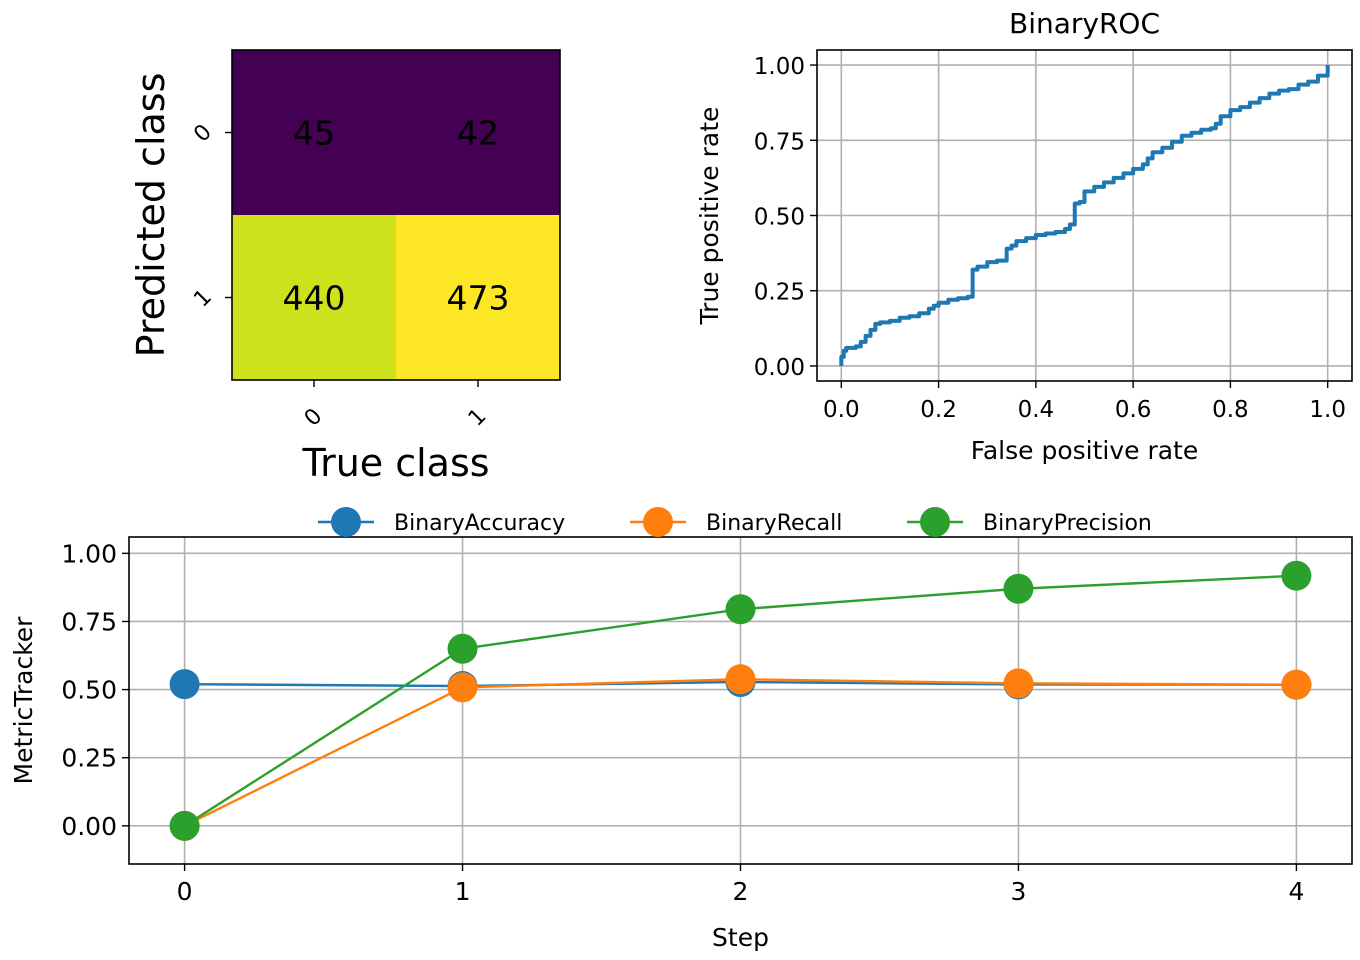  What do you see at coordinates (203, 299) in the screenshot?
I see `y-tick-label: 1` at bounding box center [203, 299].